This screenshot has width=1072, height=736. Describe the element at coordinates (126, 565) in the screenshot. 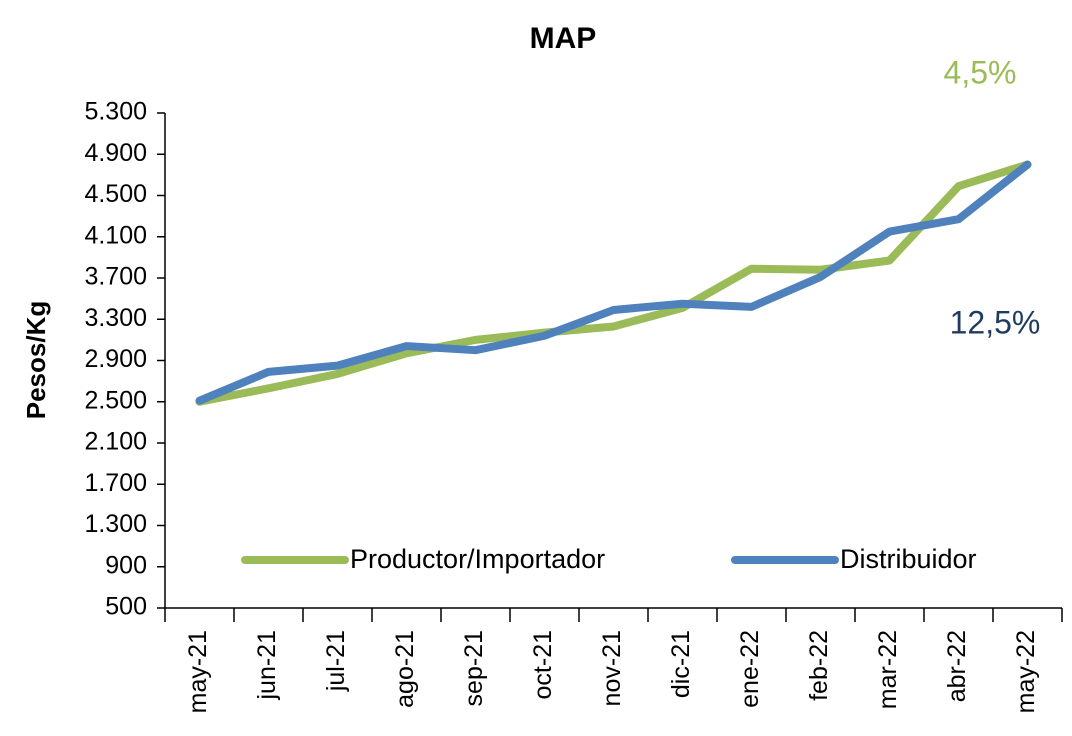

I see `y-tick-label: 900` at that location.